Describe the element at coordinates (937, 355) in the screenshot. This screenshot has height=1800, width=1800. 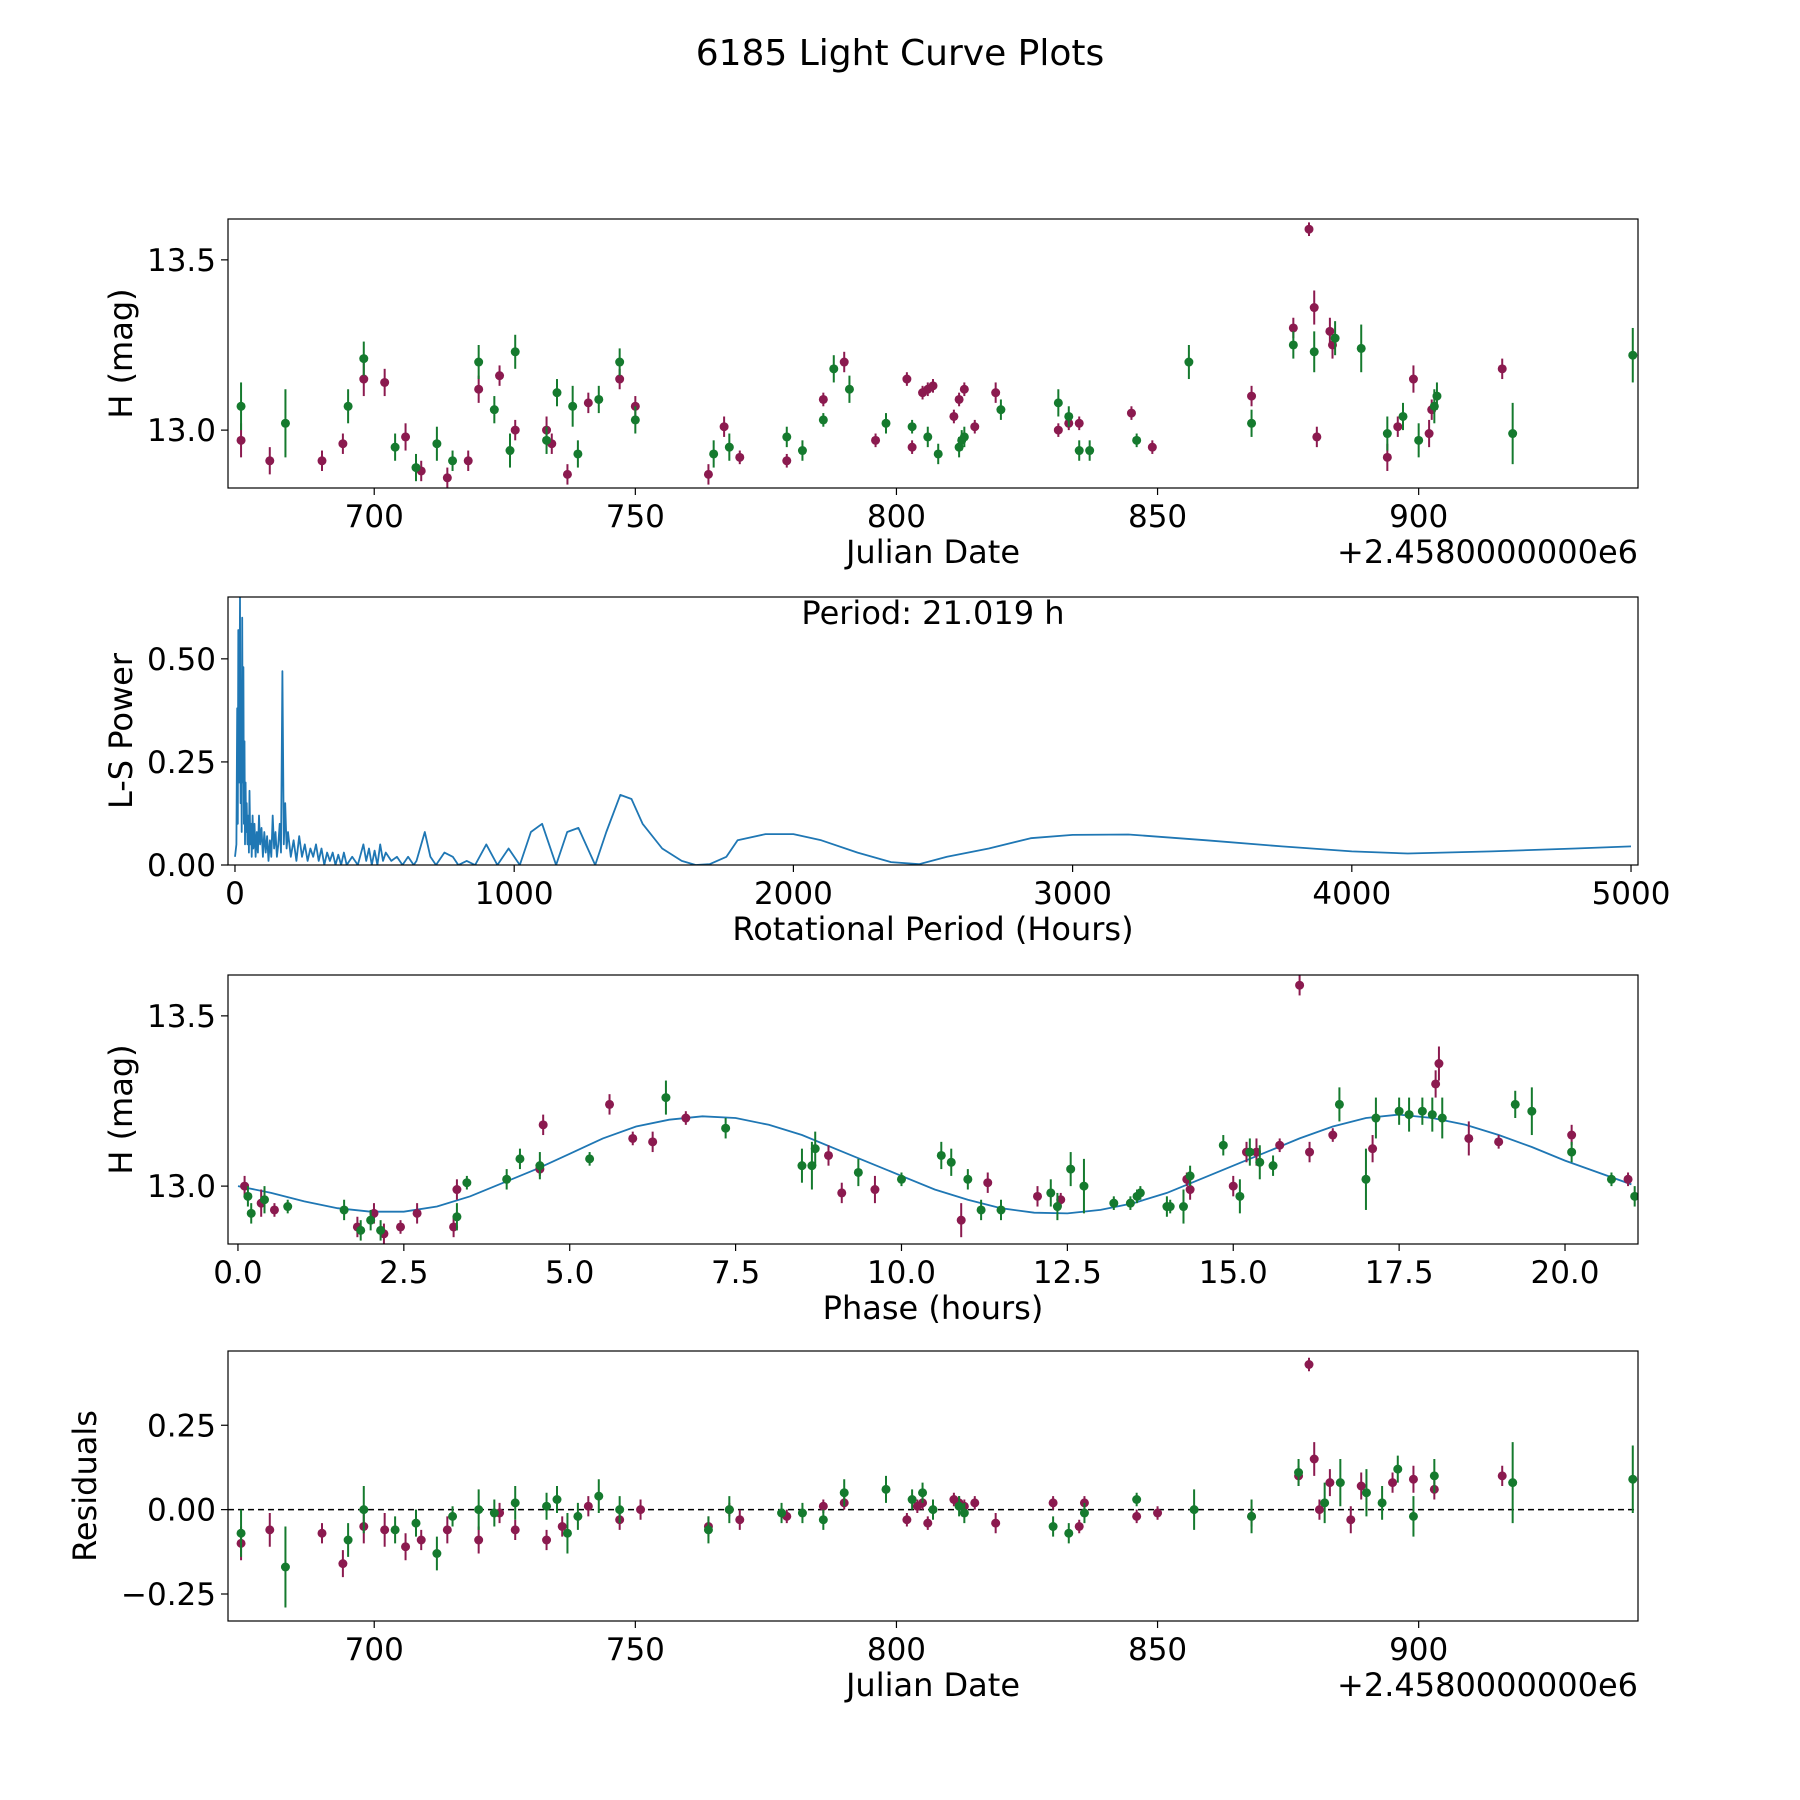
I see `plot-area` at that location.